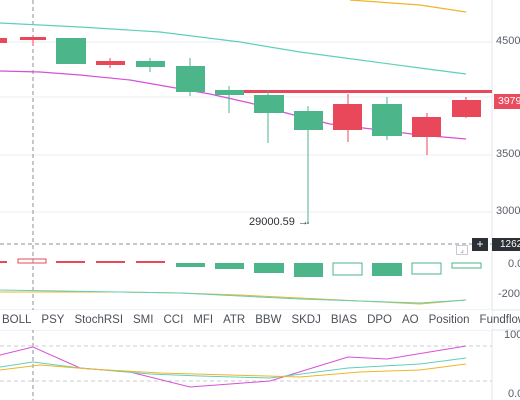  I want to click on macd-dif-line, so click(233, 298).